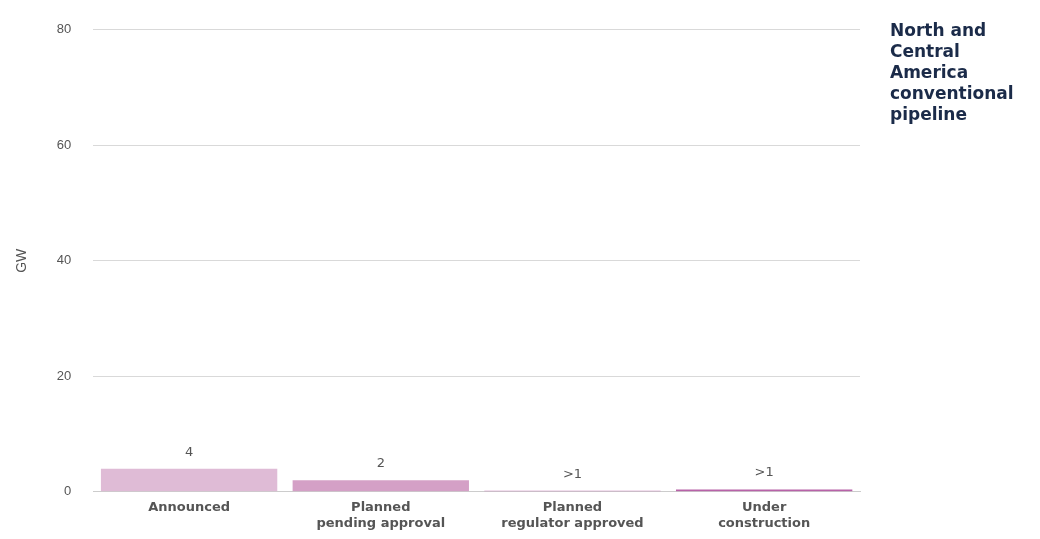 This screenshot has height=539, width=1040. Describe the element at coordinates (64, 29) in the screenshot. I see `y-tick-label: 80` at that location.